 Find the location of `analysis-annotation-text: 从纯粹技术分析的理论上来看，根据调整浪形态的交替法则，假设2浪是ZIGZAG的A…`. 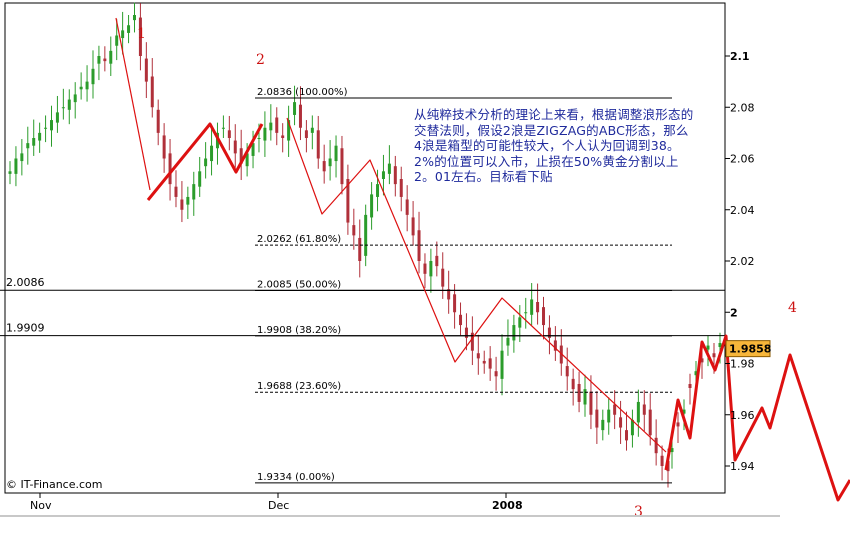

analysis-annotation-text: 从纯粹技术分析的理论上来看，根据调整浪形态的交替法则，假设2浪是ZIGZAG的A… is located at coordinates (554, 145).